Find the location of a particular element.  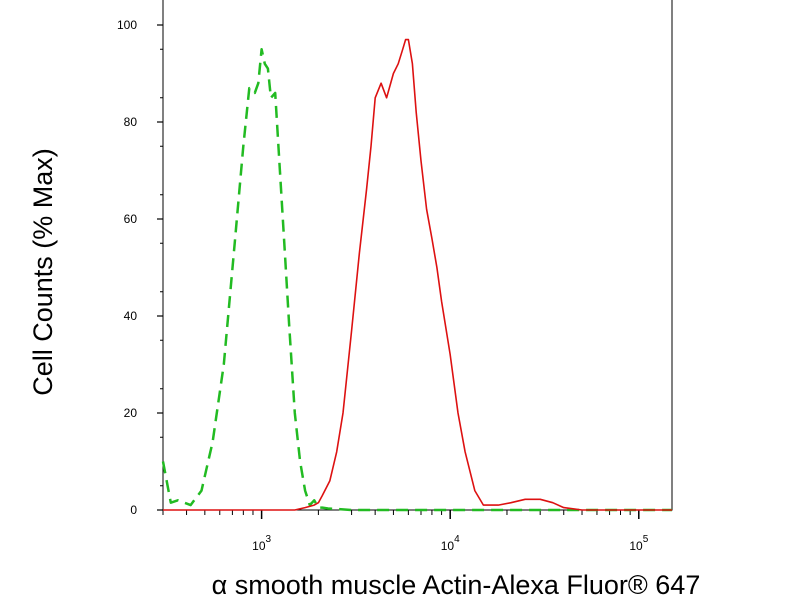

y-axis: 0 20 40 60 80 100 is located at coordinates (140, 267).